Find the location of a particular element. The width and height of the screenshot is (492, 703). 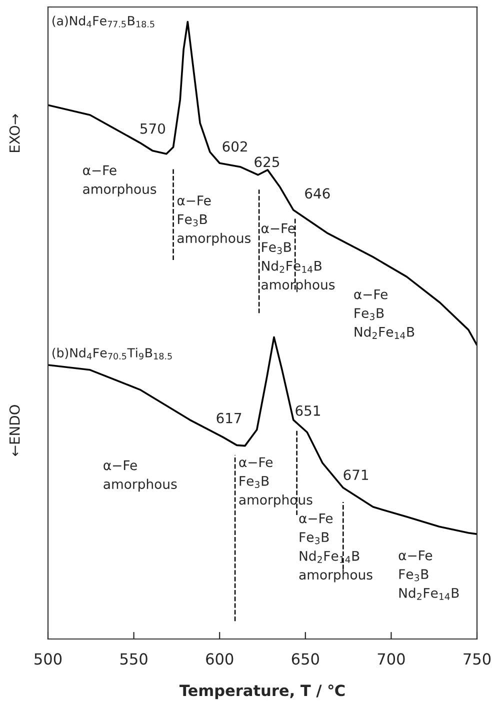

annotation: 651 is located at coordinates (308, 410).